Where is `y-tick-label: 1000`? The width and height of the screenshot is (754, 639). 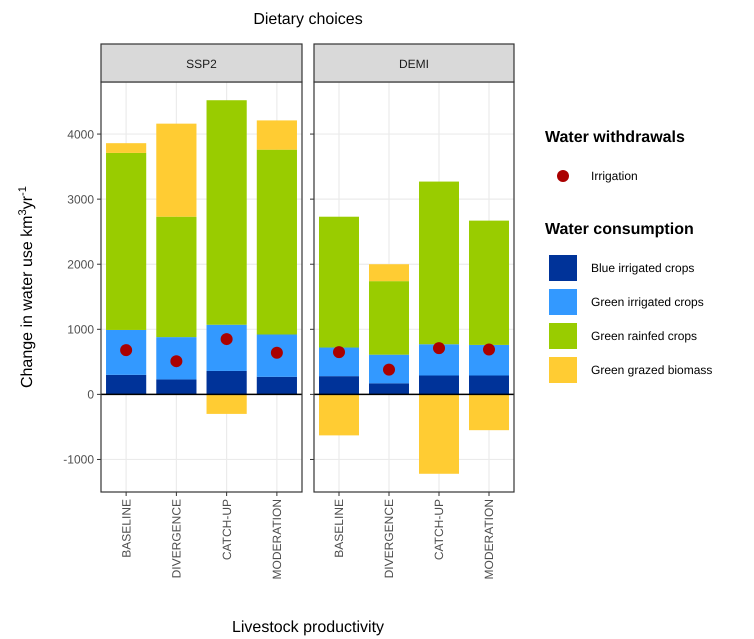
y-tick-label: 1000 is located at coordinates (80, 329).